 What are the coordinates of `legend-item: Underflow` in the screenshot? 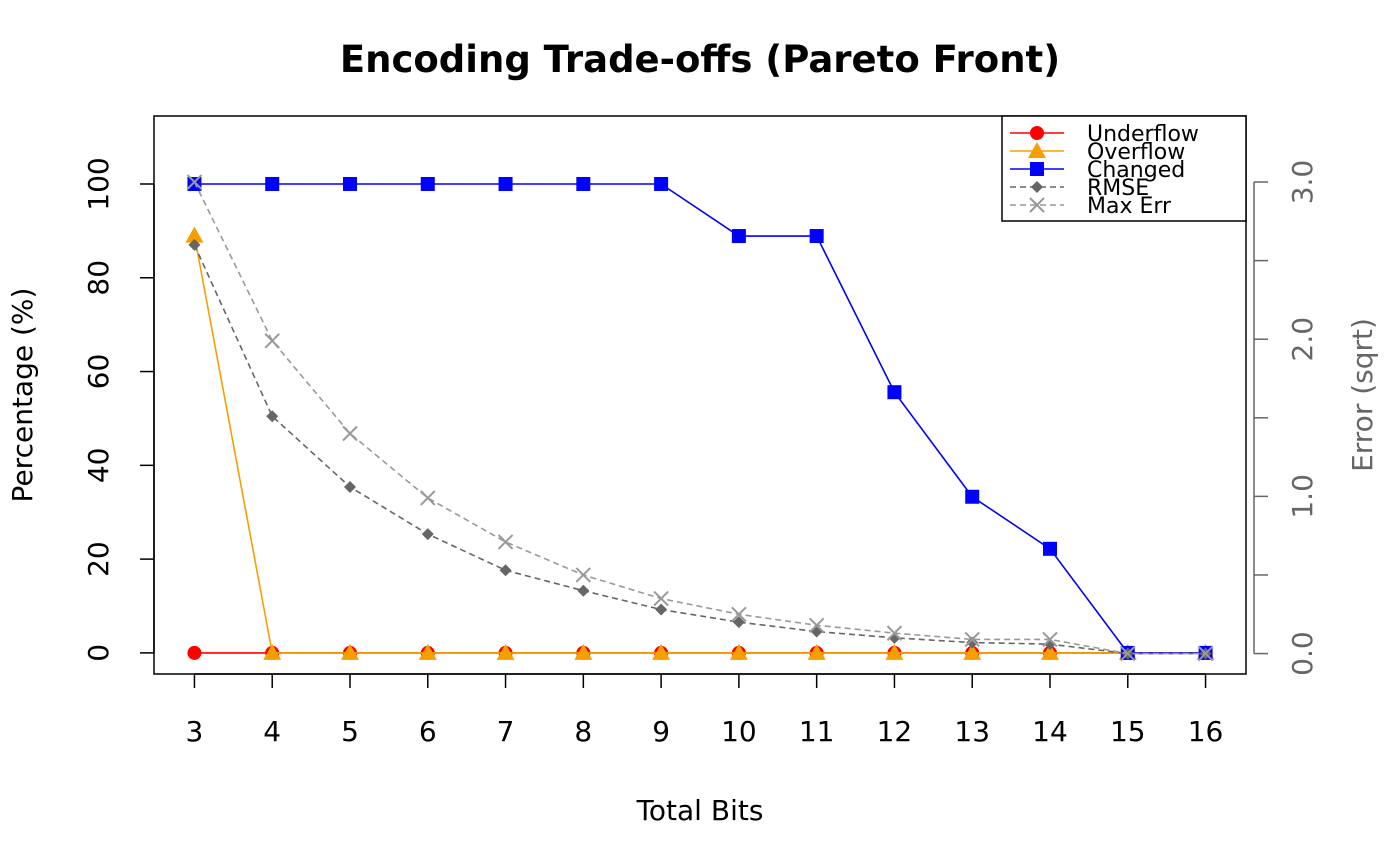 It's located at (1104, 134).